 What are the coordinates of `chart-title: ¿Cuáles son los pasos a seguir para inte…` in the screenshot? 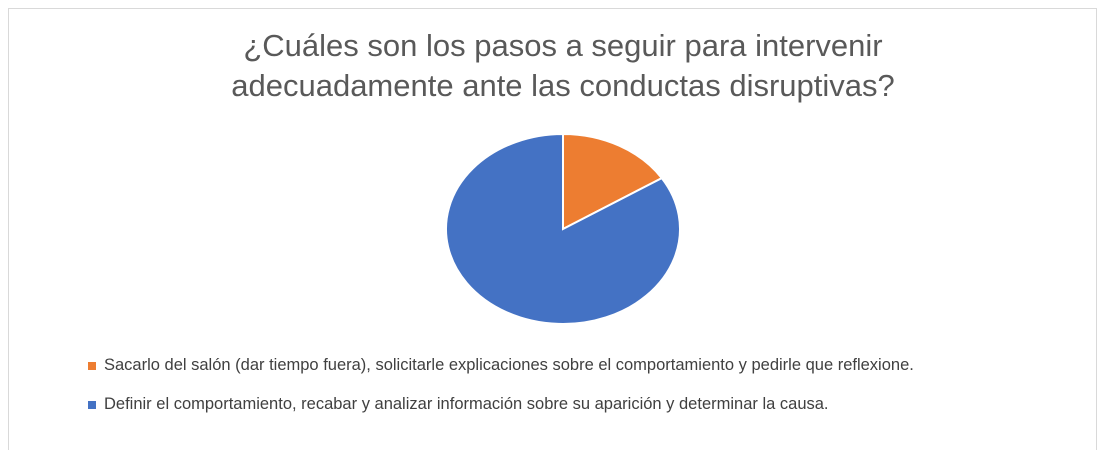 It's located at (563, 65).